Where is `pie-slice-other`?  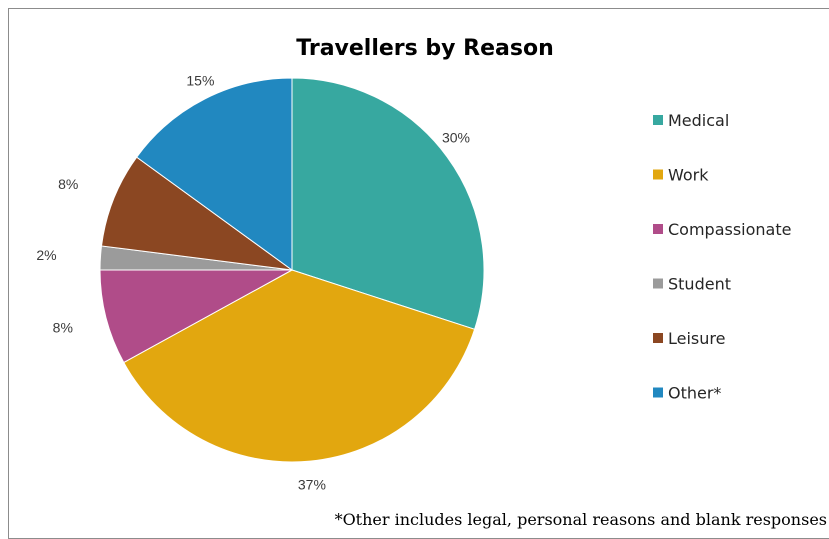
pie-slice-other is located at coordinates (214, 174).